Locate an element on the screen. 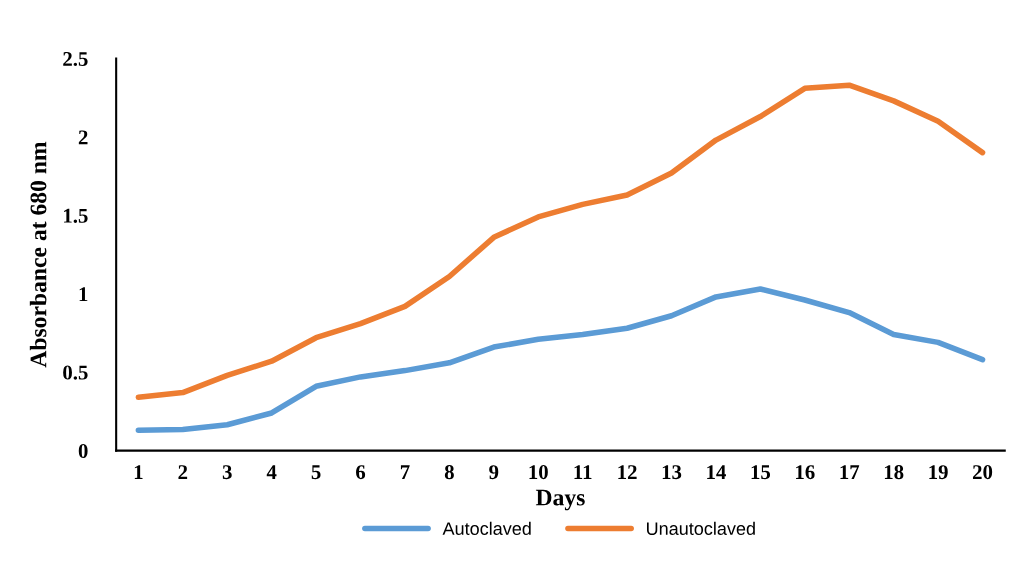 The image size is (1019, 574). x-tick-label: 12 is located at coordinates (627, 472).